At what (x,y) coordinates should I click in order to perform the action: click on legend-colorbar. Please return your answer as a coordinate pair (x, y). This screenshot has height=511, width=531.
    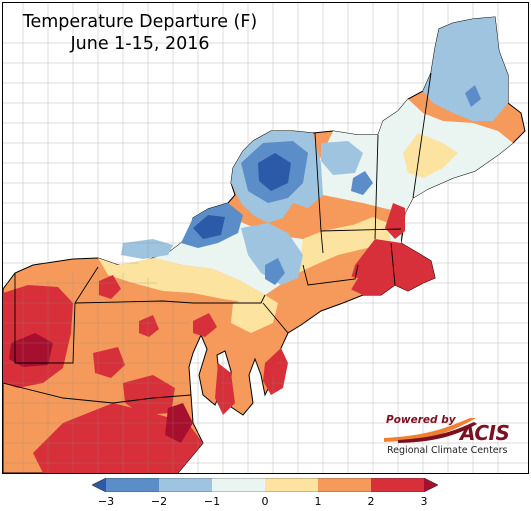
    Looking at the image, I should click on (265, 485).